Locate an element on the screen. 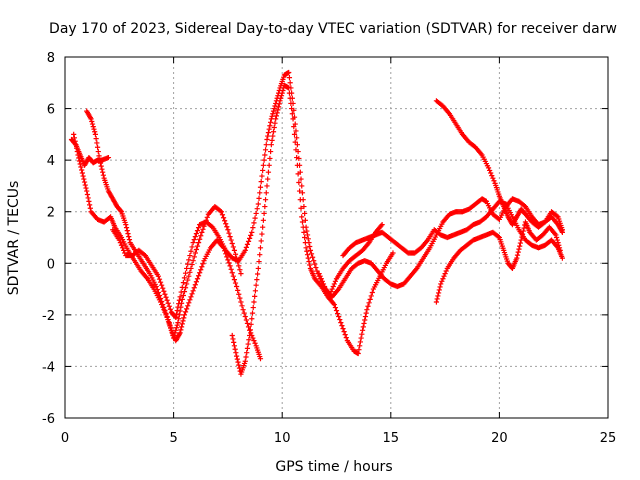  y-axis-label: SDTVAR / TECUs is located at coordinates (14, 238).